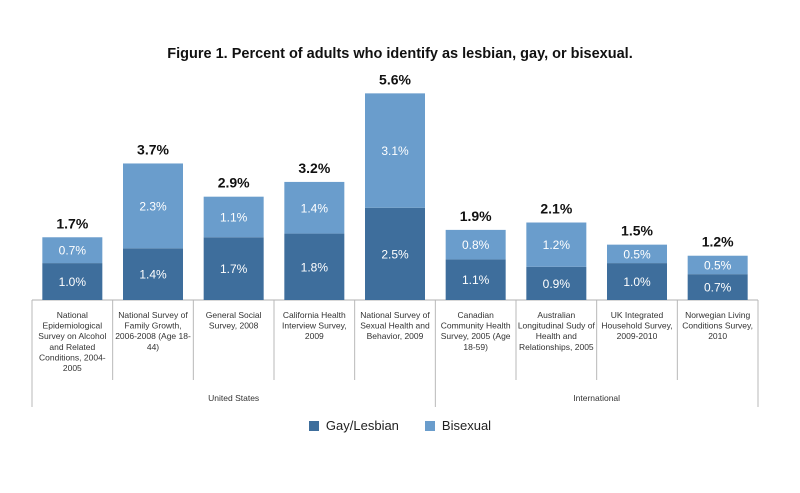  Describe the element at coordinates (314, 336) in the screenshot. I see `category-label-line: 2009` at that location.